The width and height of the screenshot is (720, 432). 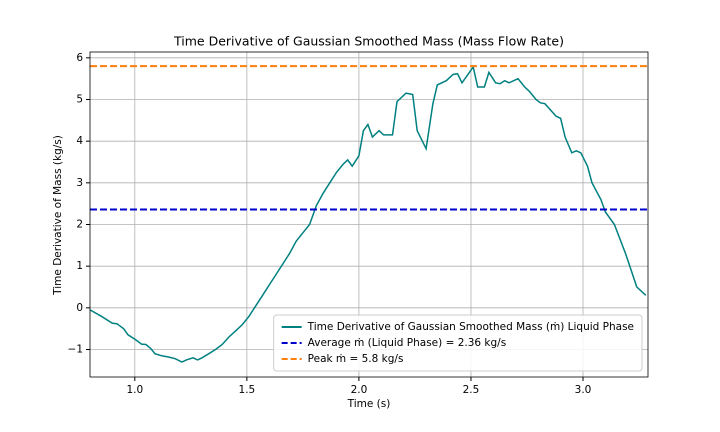 What do you see at coordinates (79, 308) in the screenshot?
I see `y-tick-label: 0` at bounding box center [79, 308].